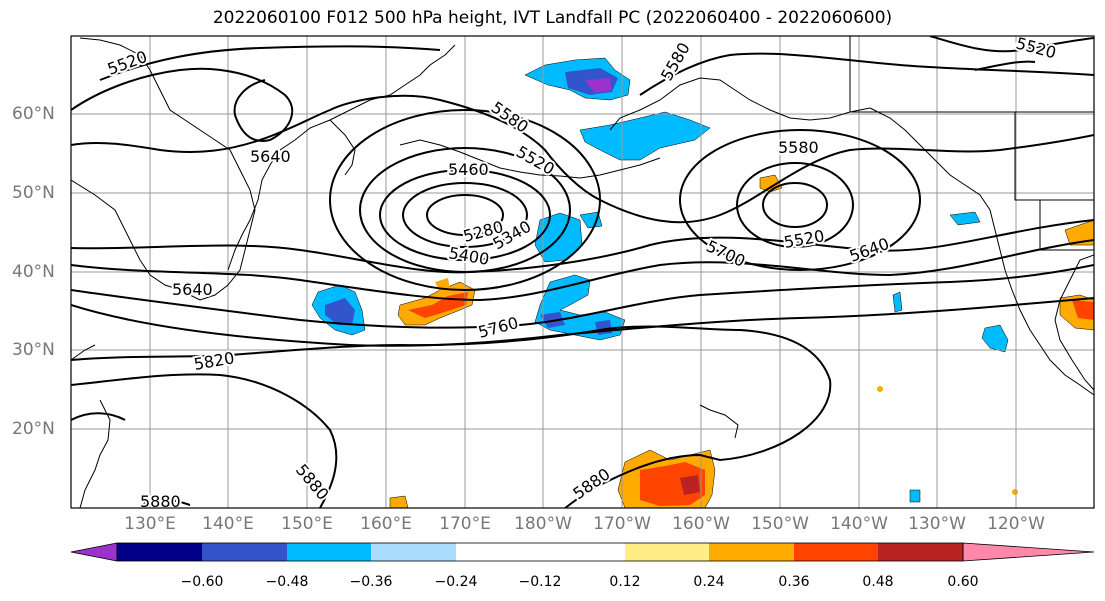 The image size is (1105, 601). Describe the element at coordinates (543, 524) in the screenshot. I see `lon-label: 180°W` at that location.